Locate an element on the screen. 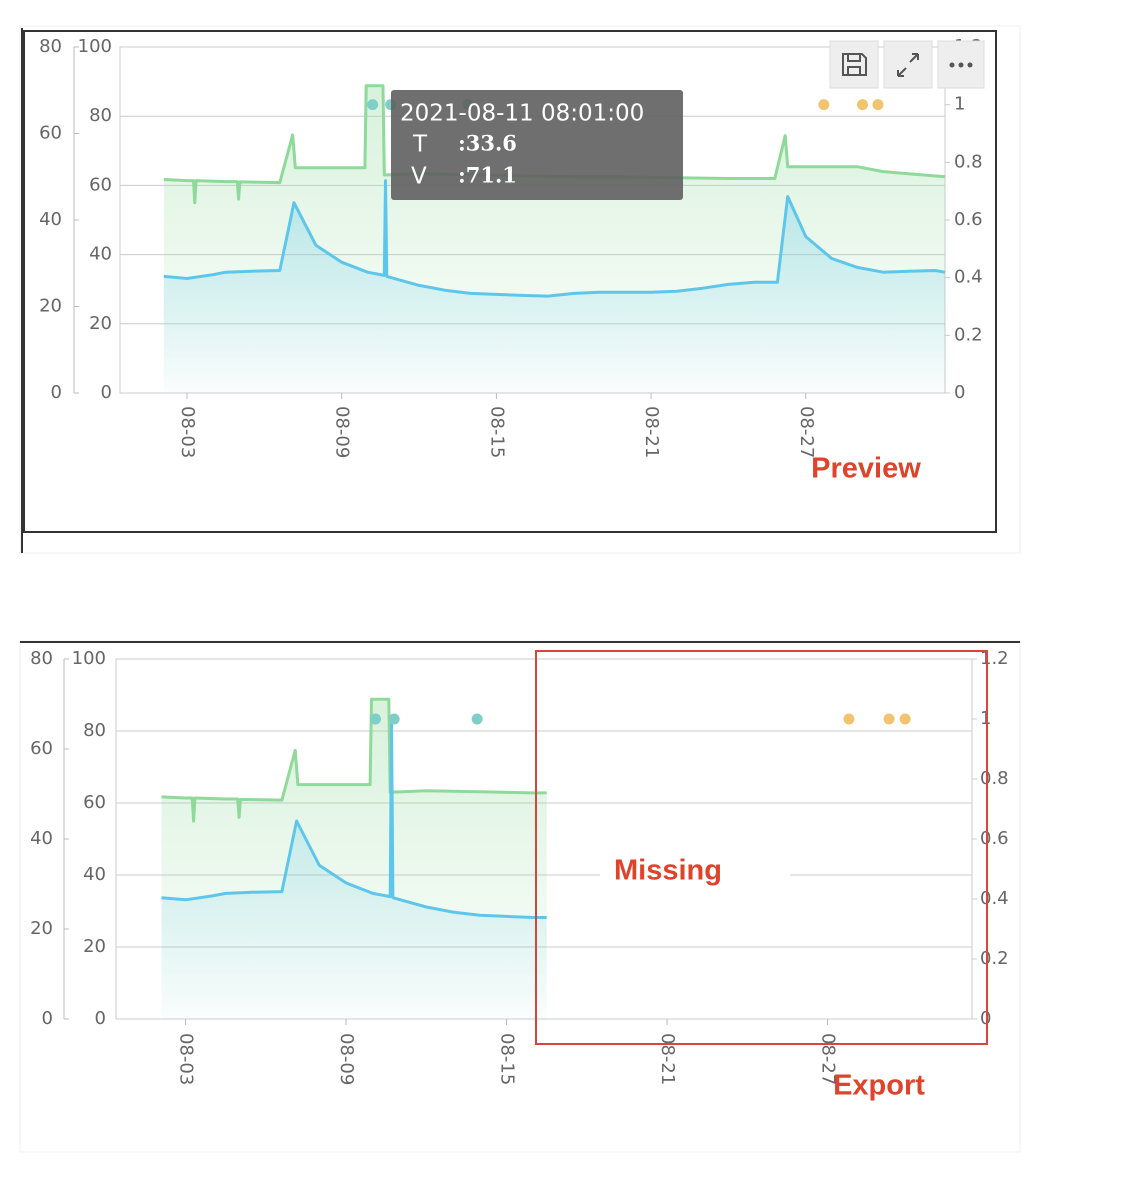 The image size is (1122, 1182). fullscreen-button is located at coordinates (908, 64).